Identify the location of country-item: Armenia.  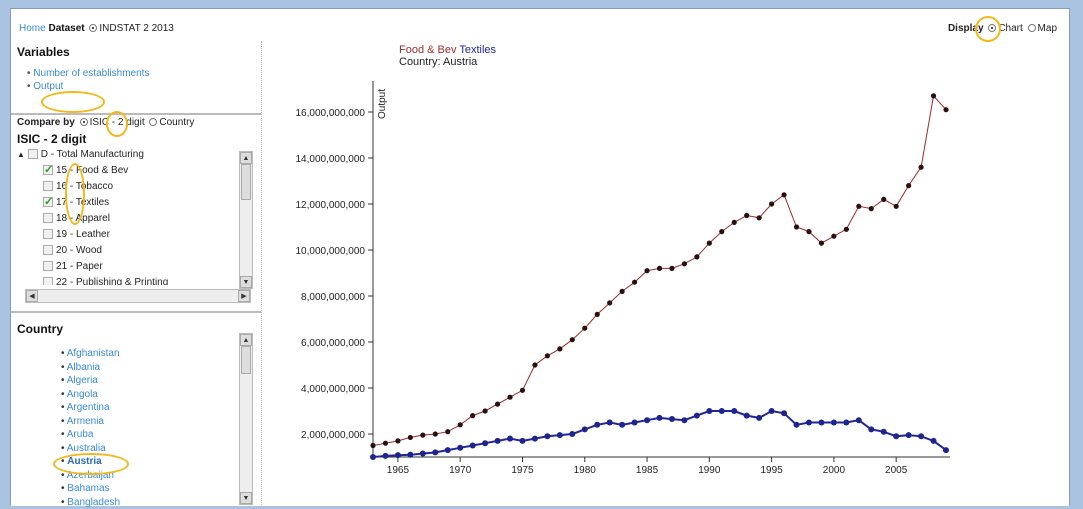
(85, 421).